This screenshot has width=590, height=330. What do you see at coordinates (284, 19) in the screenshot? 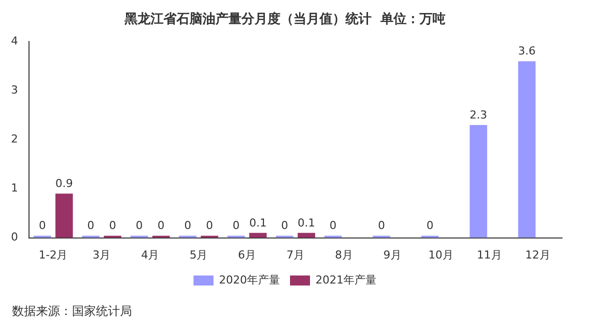
I see `chart-title: 黑龙江省石脑油产量分月度（当月值）统计 单位：万吨` at bounding box center [284, 19].